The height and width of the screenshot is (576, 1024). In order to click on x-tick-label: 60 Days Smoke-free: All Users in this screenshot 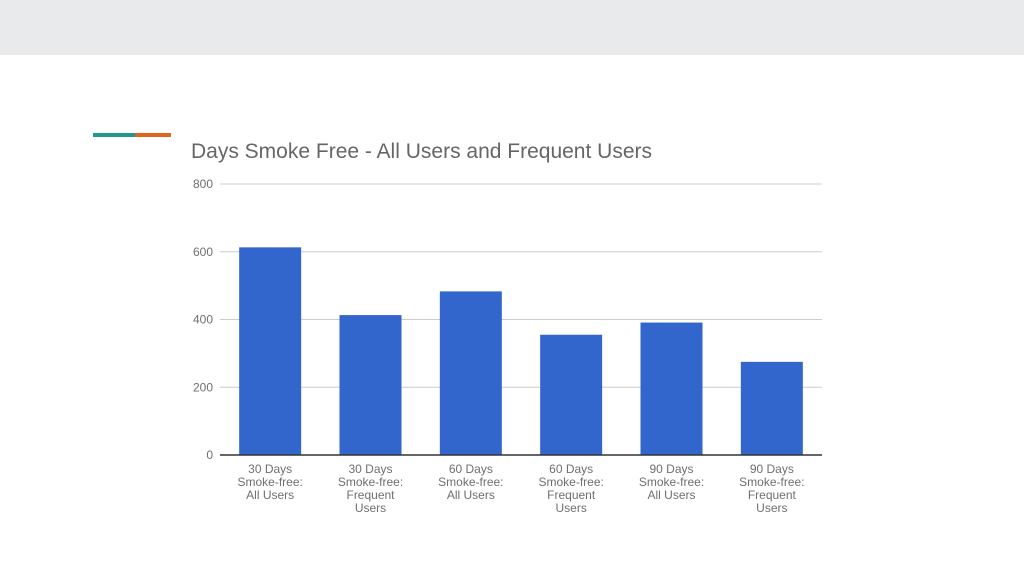, I will do `click(470, 482)`.